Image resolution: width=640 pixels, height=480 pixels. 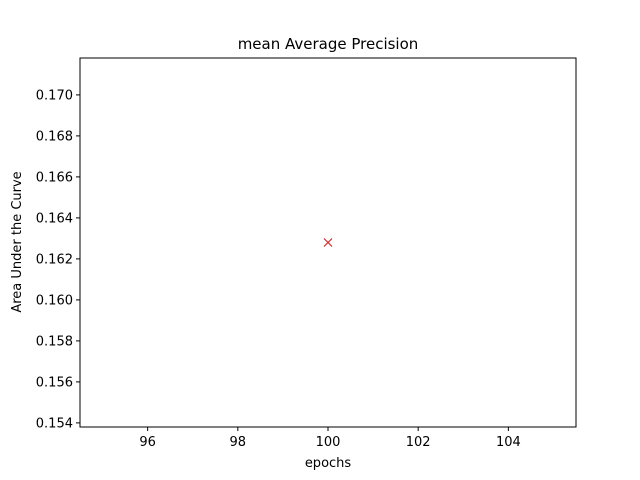 I want to click on x-tick-label: 98, so click(x=238, y=442).